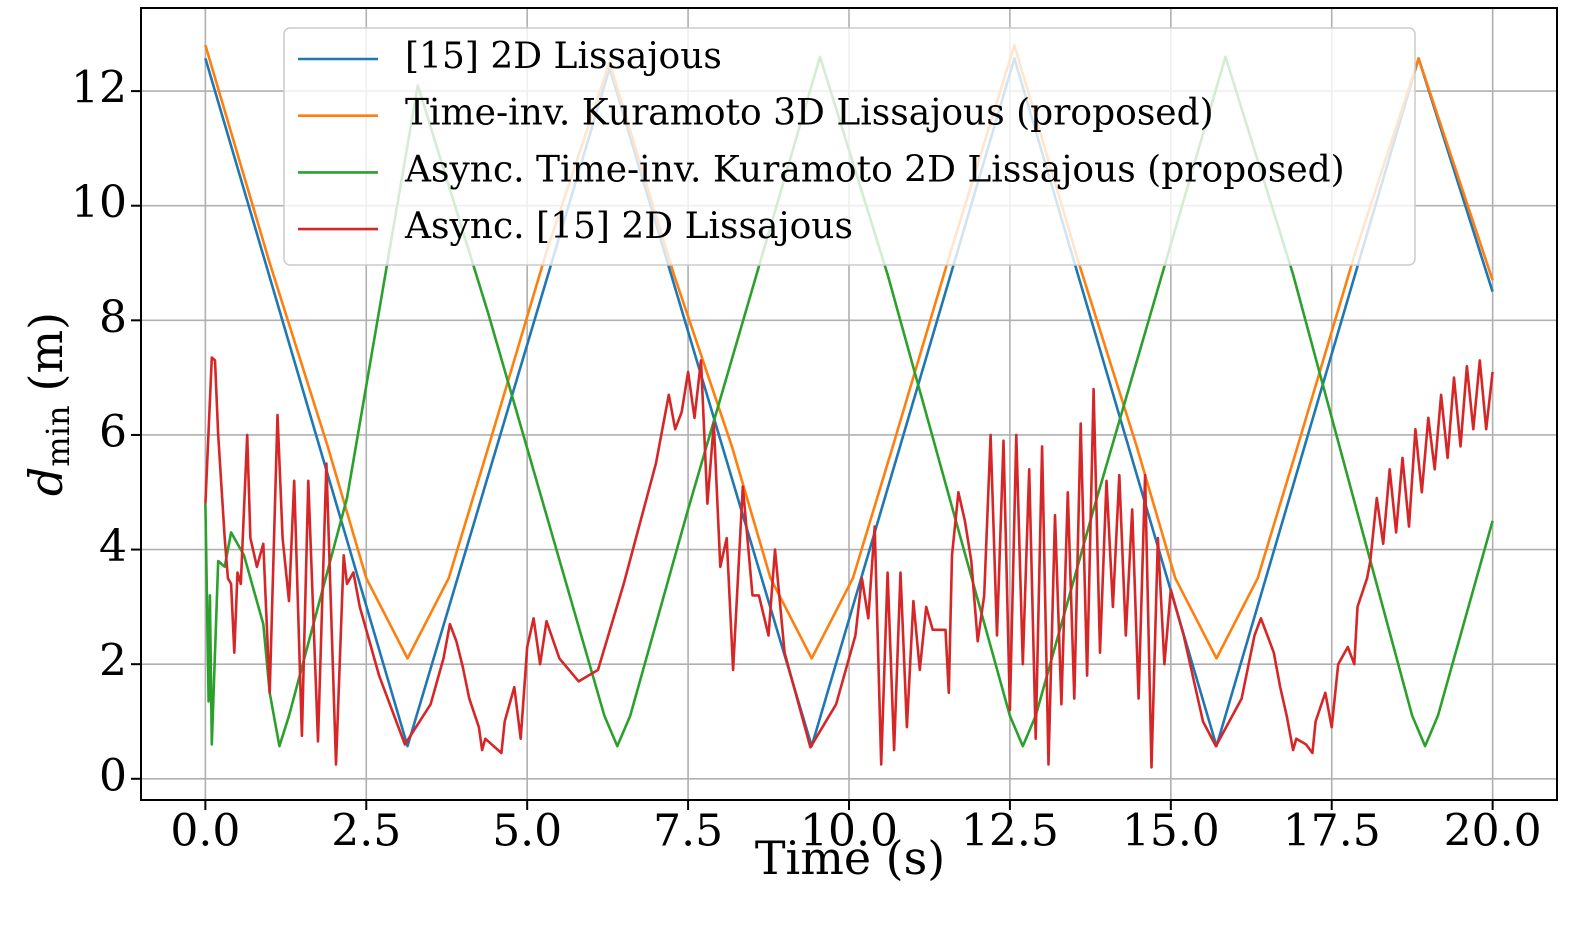 The width and height of the screenshot is (1578, 928). I want to click on y-tick-label: 2, so click(113, 661).